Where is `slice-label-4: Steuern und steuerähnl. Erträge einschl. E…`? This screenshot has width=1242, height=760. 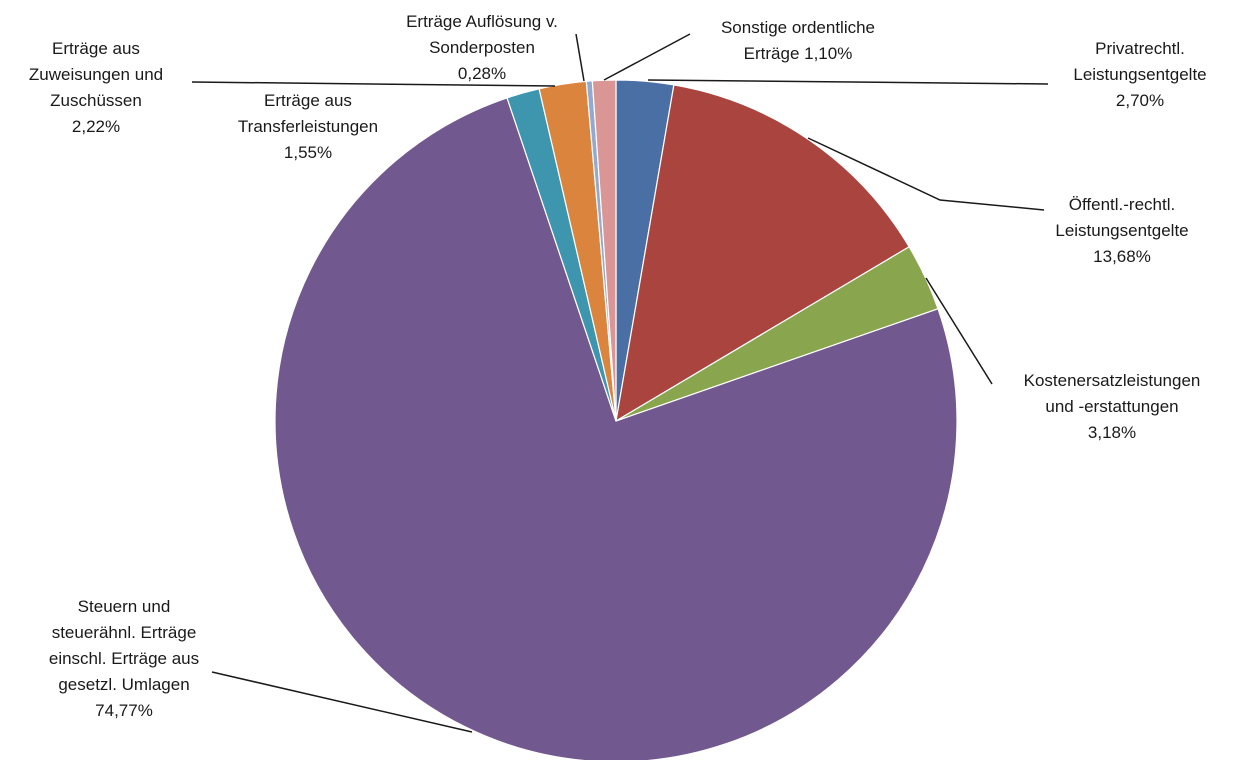 slice-label-4: Steuern und steuerähnl. Erträge einschl. E… is located at coordinates (124, 658).